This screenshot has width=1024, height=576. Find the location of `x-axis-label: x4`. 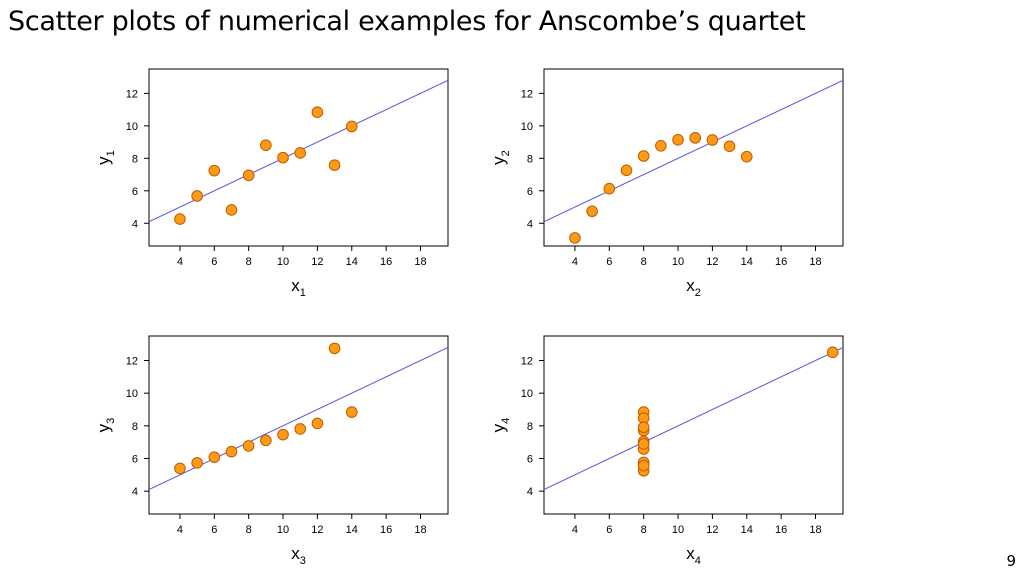

x-axis-label: x4 is located at coordinates (693, 555).